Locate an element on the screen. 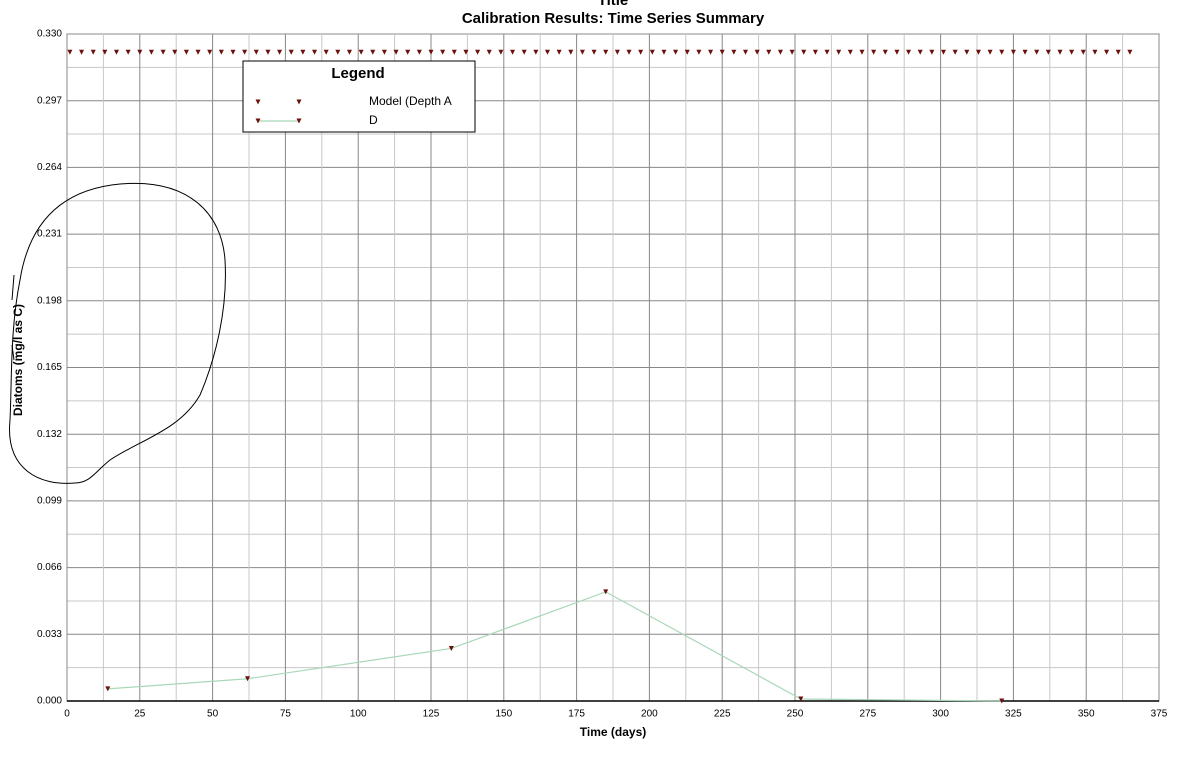 The image size is (1200, 764). x-tick-label: 350 is located at coordinates (1086, 714).